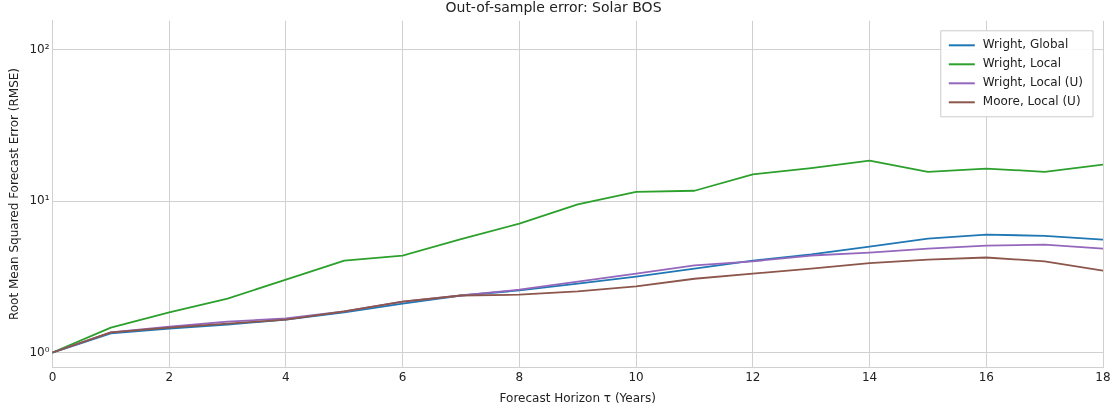  Describe the element at coordinates (577, 397) in the screenshot. I see `x-axis-title: Forecast Horizon τ (Years)` at that location.